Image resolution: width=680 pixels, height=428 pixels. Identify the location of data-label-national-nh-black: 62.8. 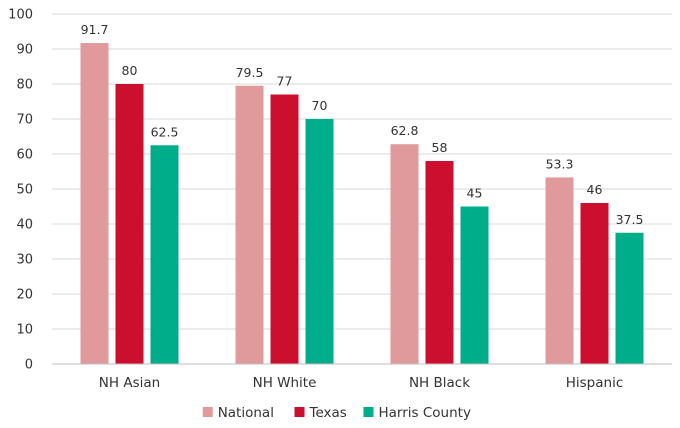
(405, 130).